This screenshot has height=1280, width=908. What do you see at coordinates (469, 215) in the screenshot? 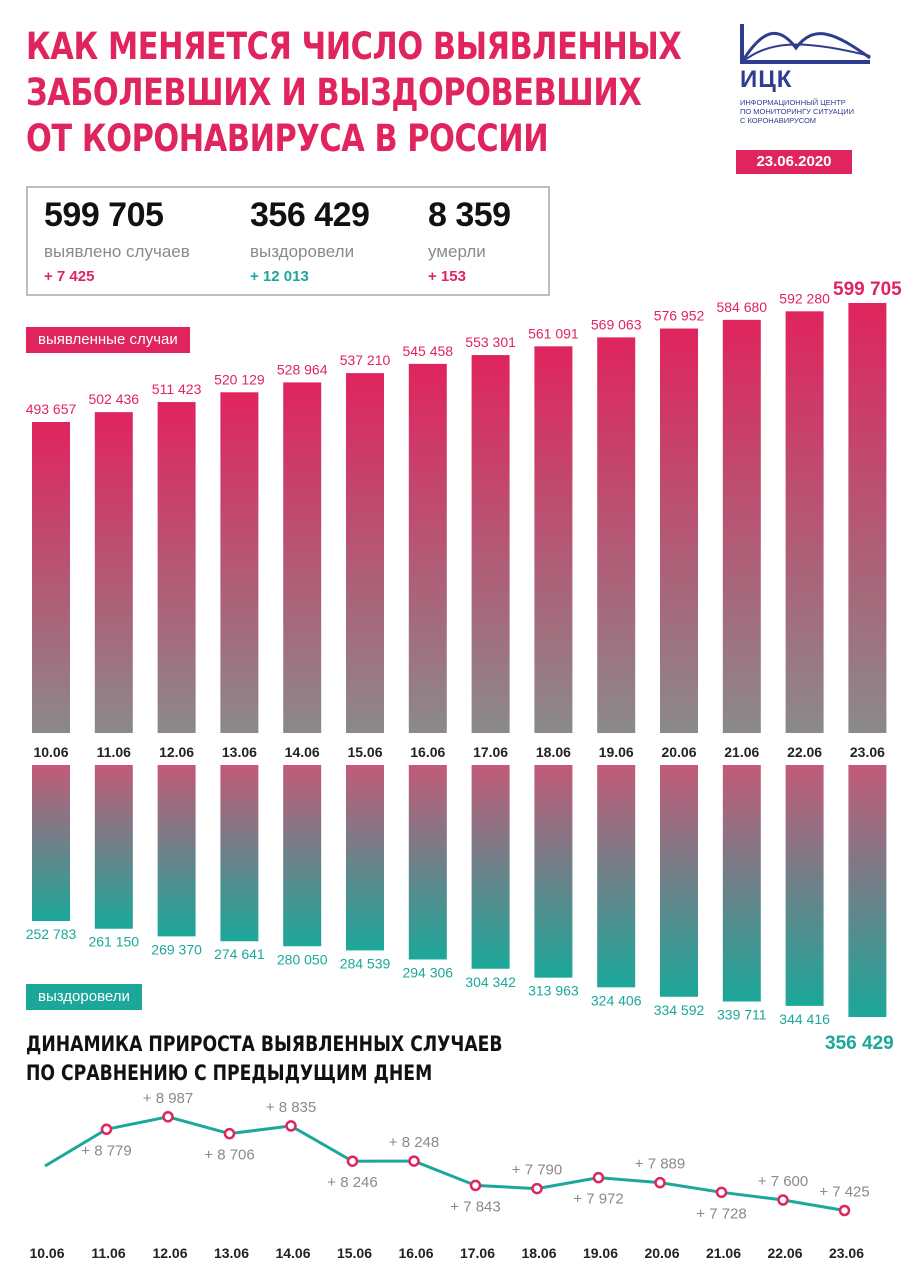
I see `stat-deaths-value: 8 359` at bounding box center [469, 215].